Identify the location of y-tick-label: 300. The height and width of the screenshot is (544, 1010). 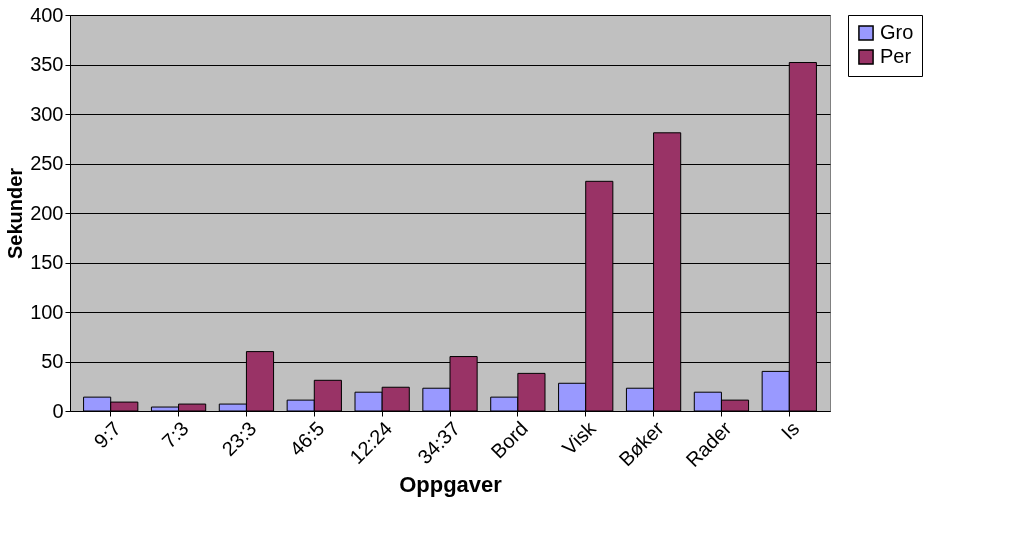
(47, 113).